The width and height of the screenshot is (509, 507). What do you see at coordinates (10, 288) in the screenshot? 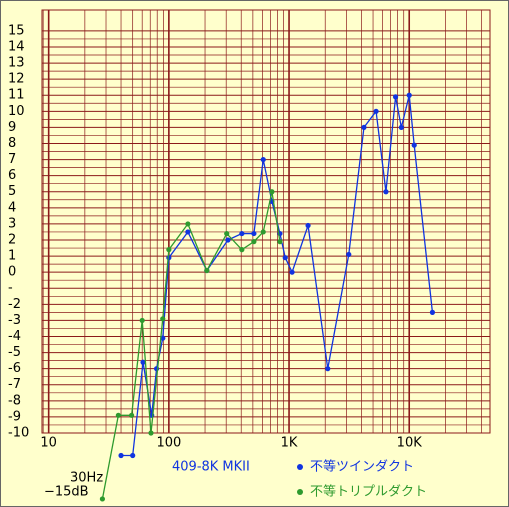
I see `y-tick-label: -` at bounding box center [10, 288].